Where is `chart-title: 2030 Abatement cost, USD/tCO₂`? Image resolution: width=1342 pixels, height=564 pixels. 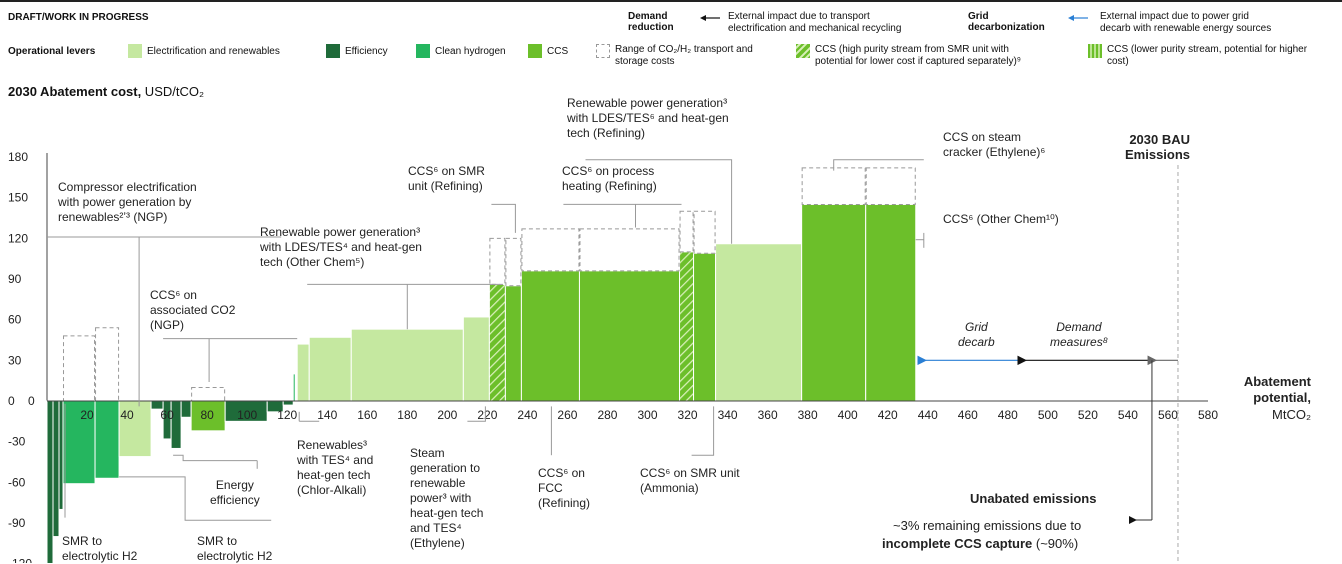 chart-title: 2030 Abatement cost, USD/tCO₂ is located at coordinates (106, 91).